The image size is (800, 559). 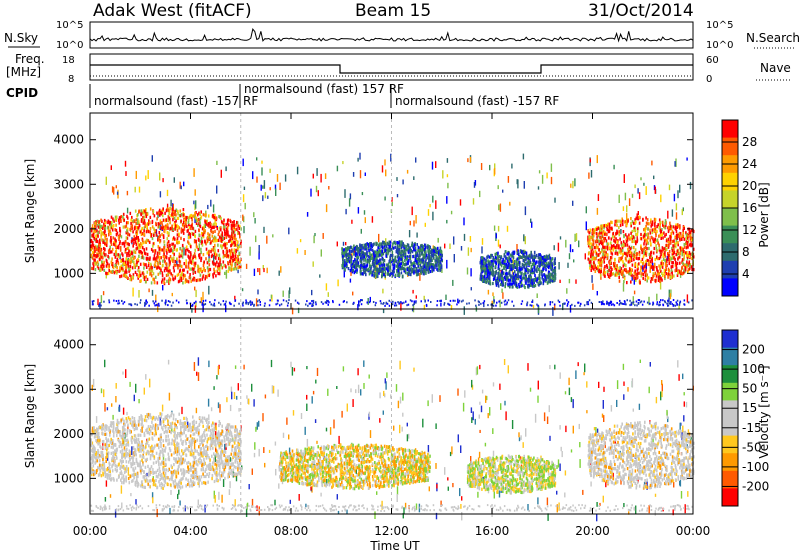 I want to click on cpid-label: CPID, so click(x=22, y=93).